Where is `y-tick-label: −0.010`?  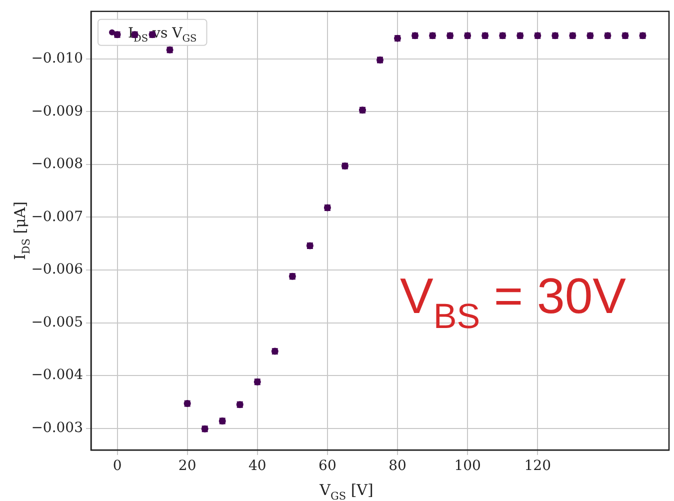 y-tick-label: −0.010 is located at coordinates (57, 58).